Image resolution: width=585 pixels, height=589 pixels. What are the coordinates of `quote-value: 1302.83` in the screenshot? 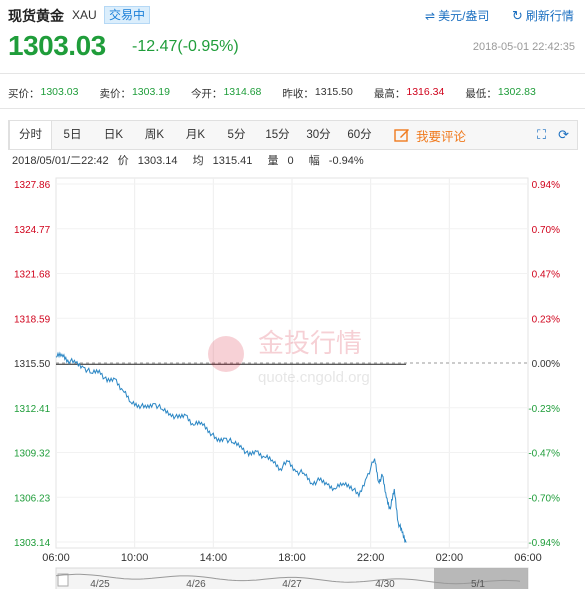 It's located at (516, 92).